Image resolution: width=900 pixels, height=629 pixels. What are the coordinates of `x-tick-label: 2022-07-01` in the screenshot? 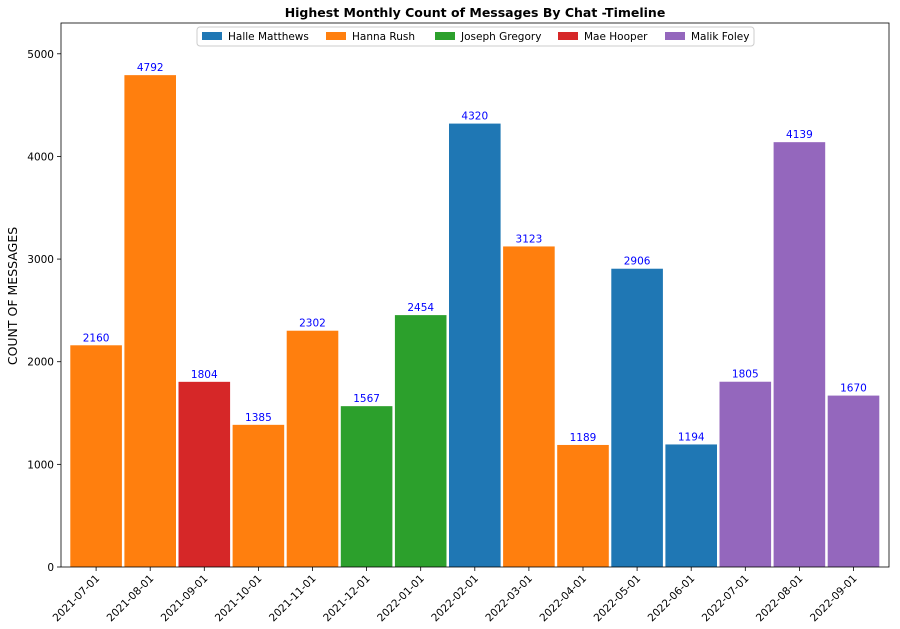 It's located at (726, 599).